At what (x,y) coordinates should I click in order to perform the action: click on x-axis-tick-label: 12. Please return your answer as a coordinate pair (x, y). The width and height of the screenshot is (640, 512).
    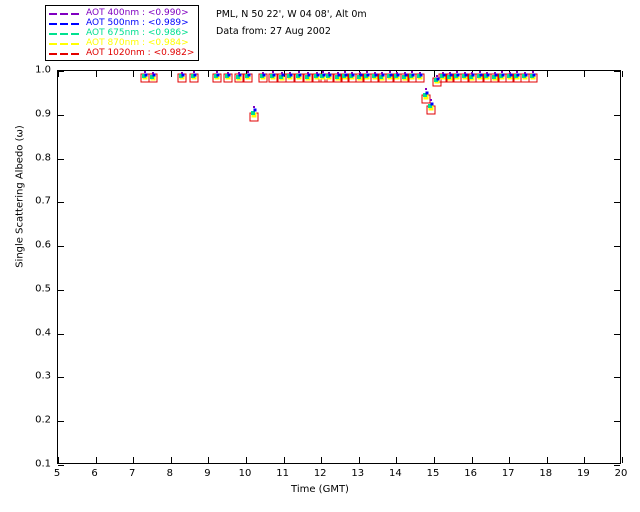
    Looking at the image, I should click on (320, 473).